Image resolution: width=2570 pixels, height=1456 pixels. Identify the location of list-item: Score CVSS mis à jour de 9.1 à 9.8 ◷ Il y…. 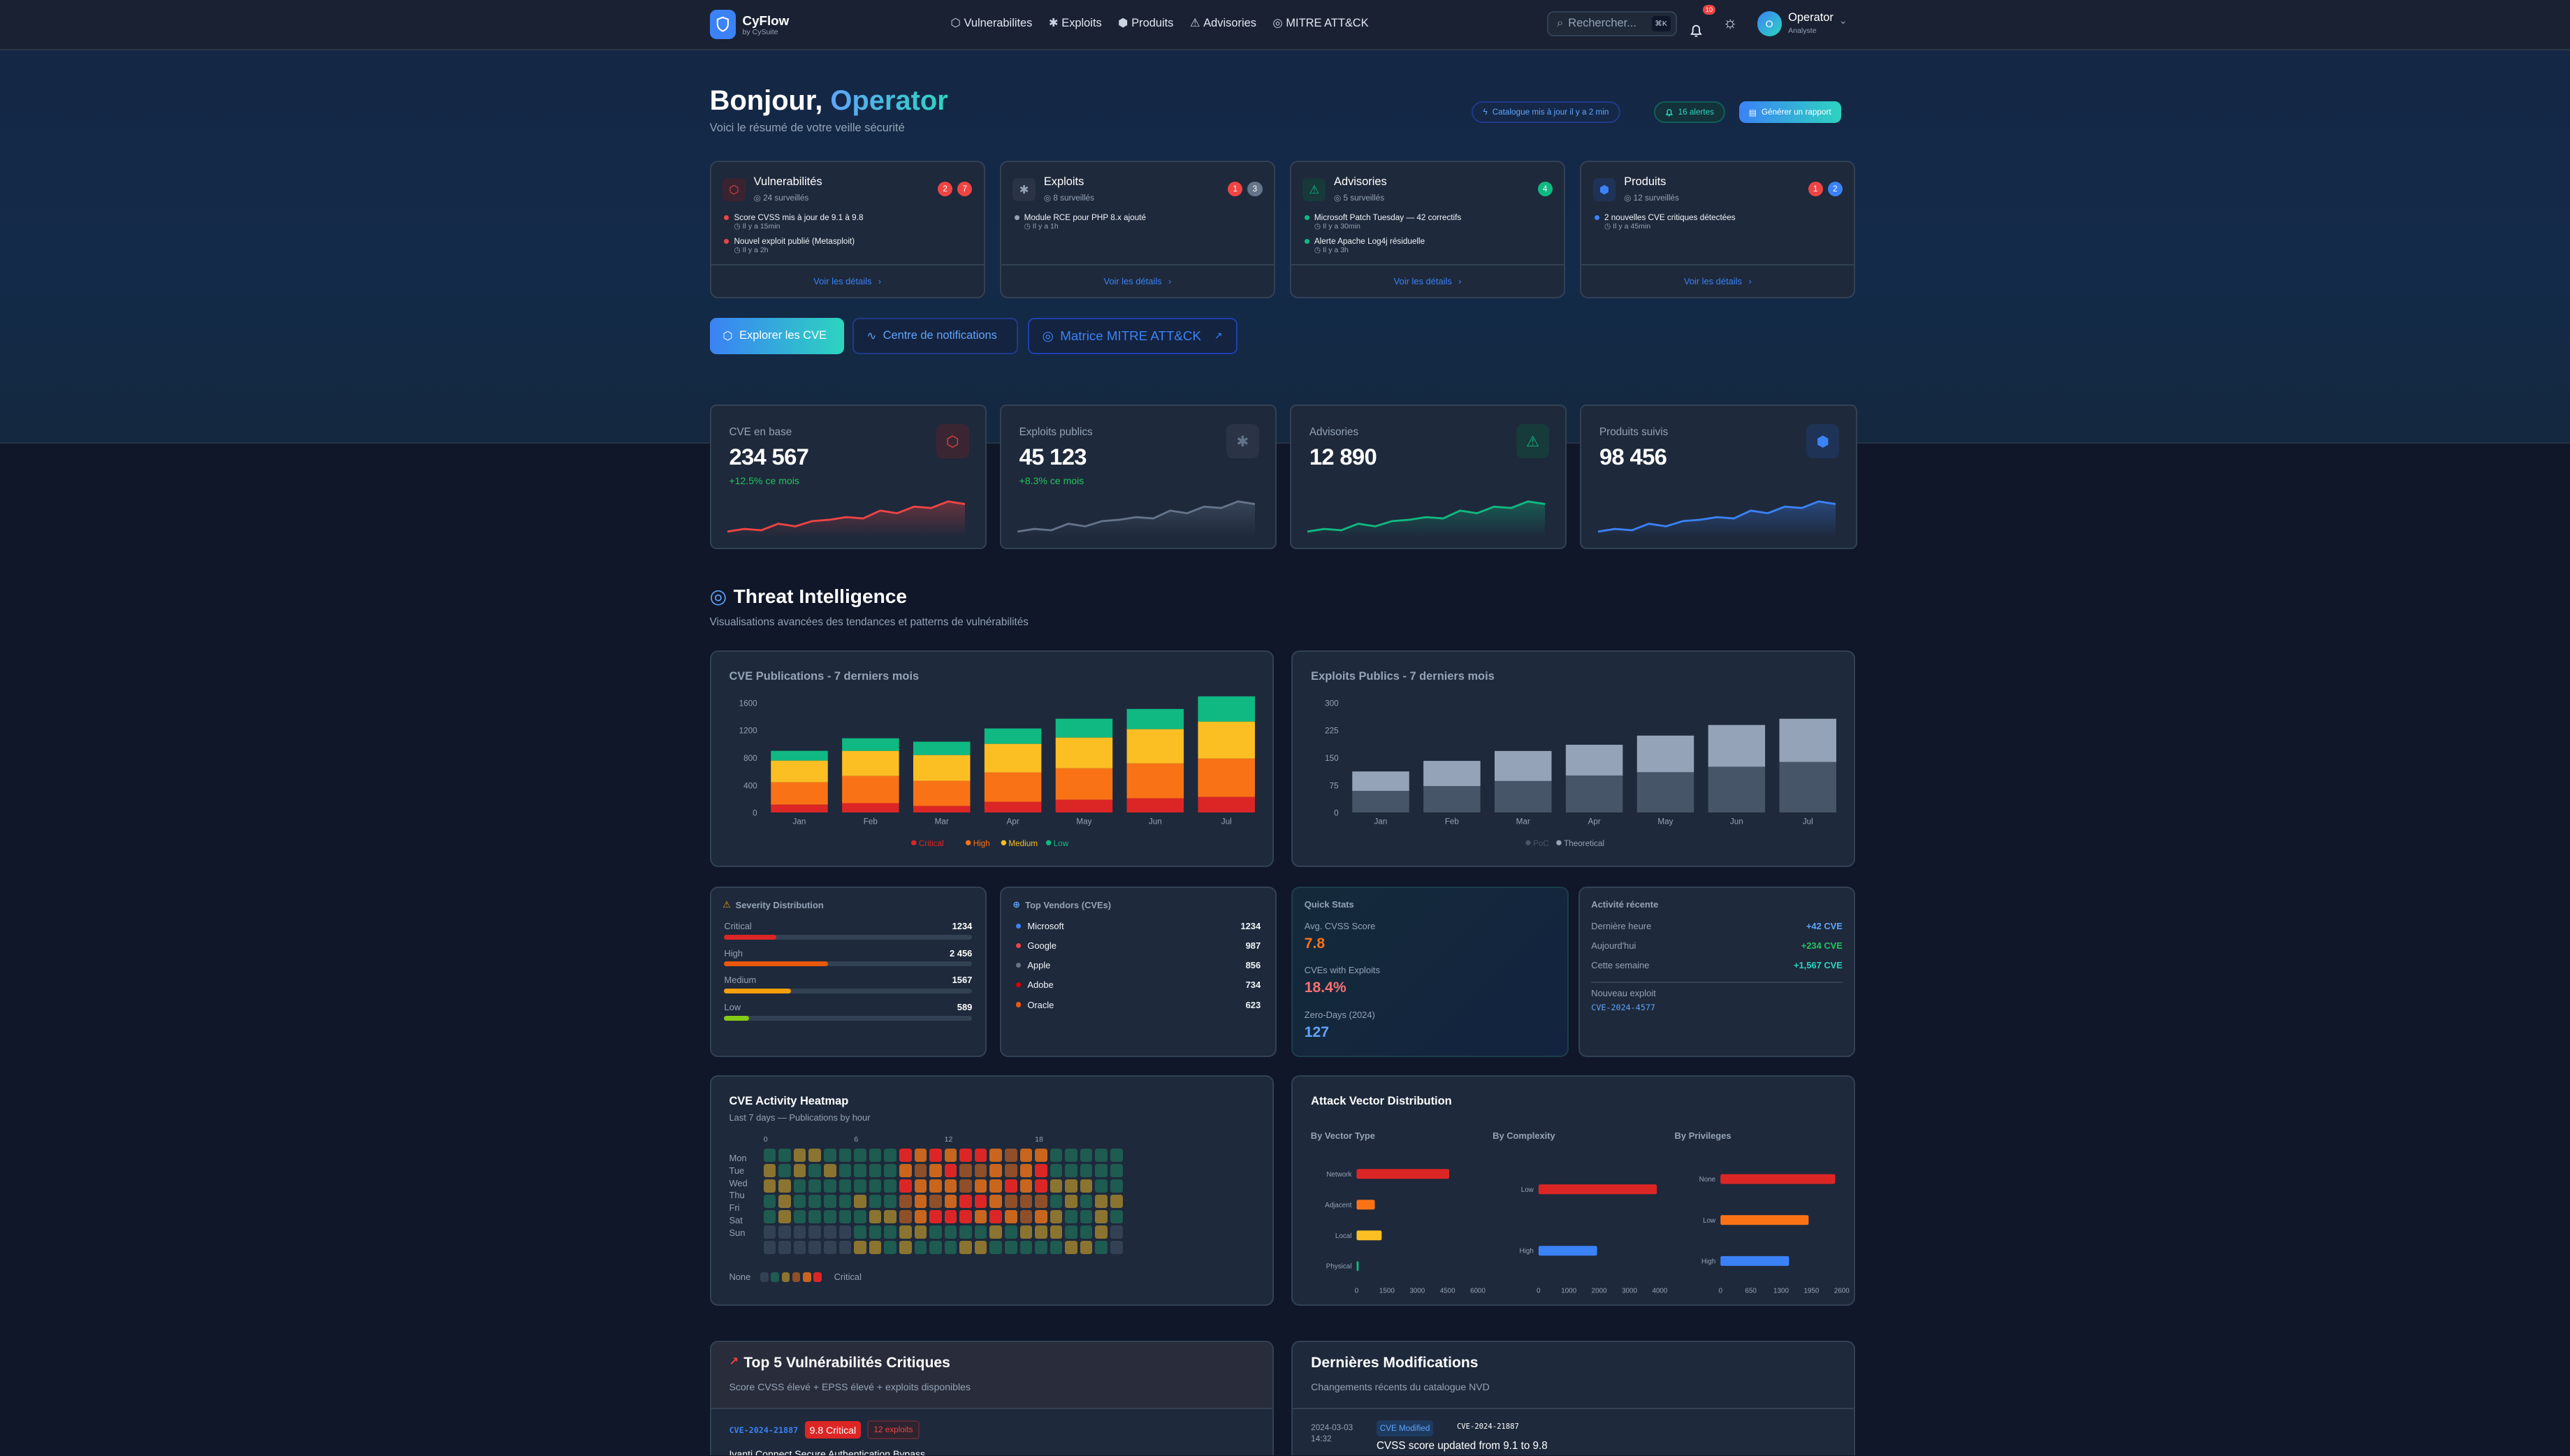
(848, 222).